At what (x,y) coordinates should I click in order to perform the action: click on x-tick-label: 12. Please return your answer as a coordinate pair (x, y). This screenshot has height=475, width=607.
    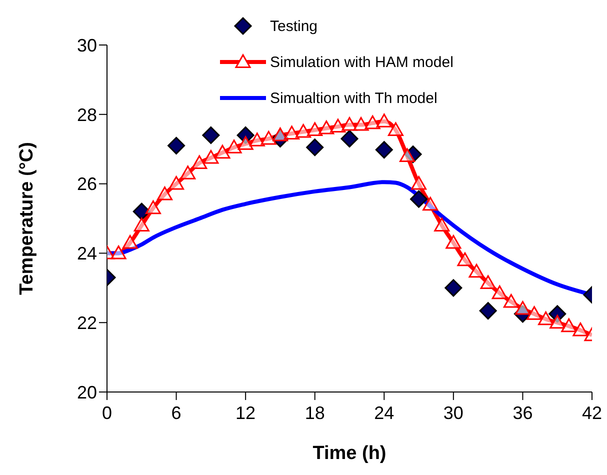
    Looking at the image, I should click on (246, 412).